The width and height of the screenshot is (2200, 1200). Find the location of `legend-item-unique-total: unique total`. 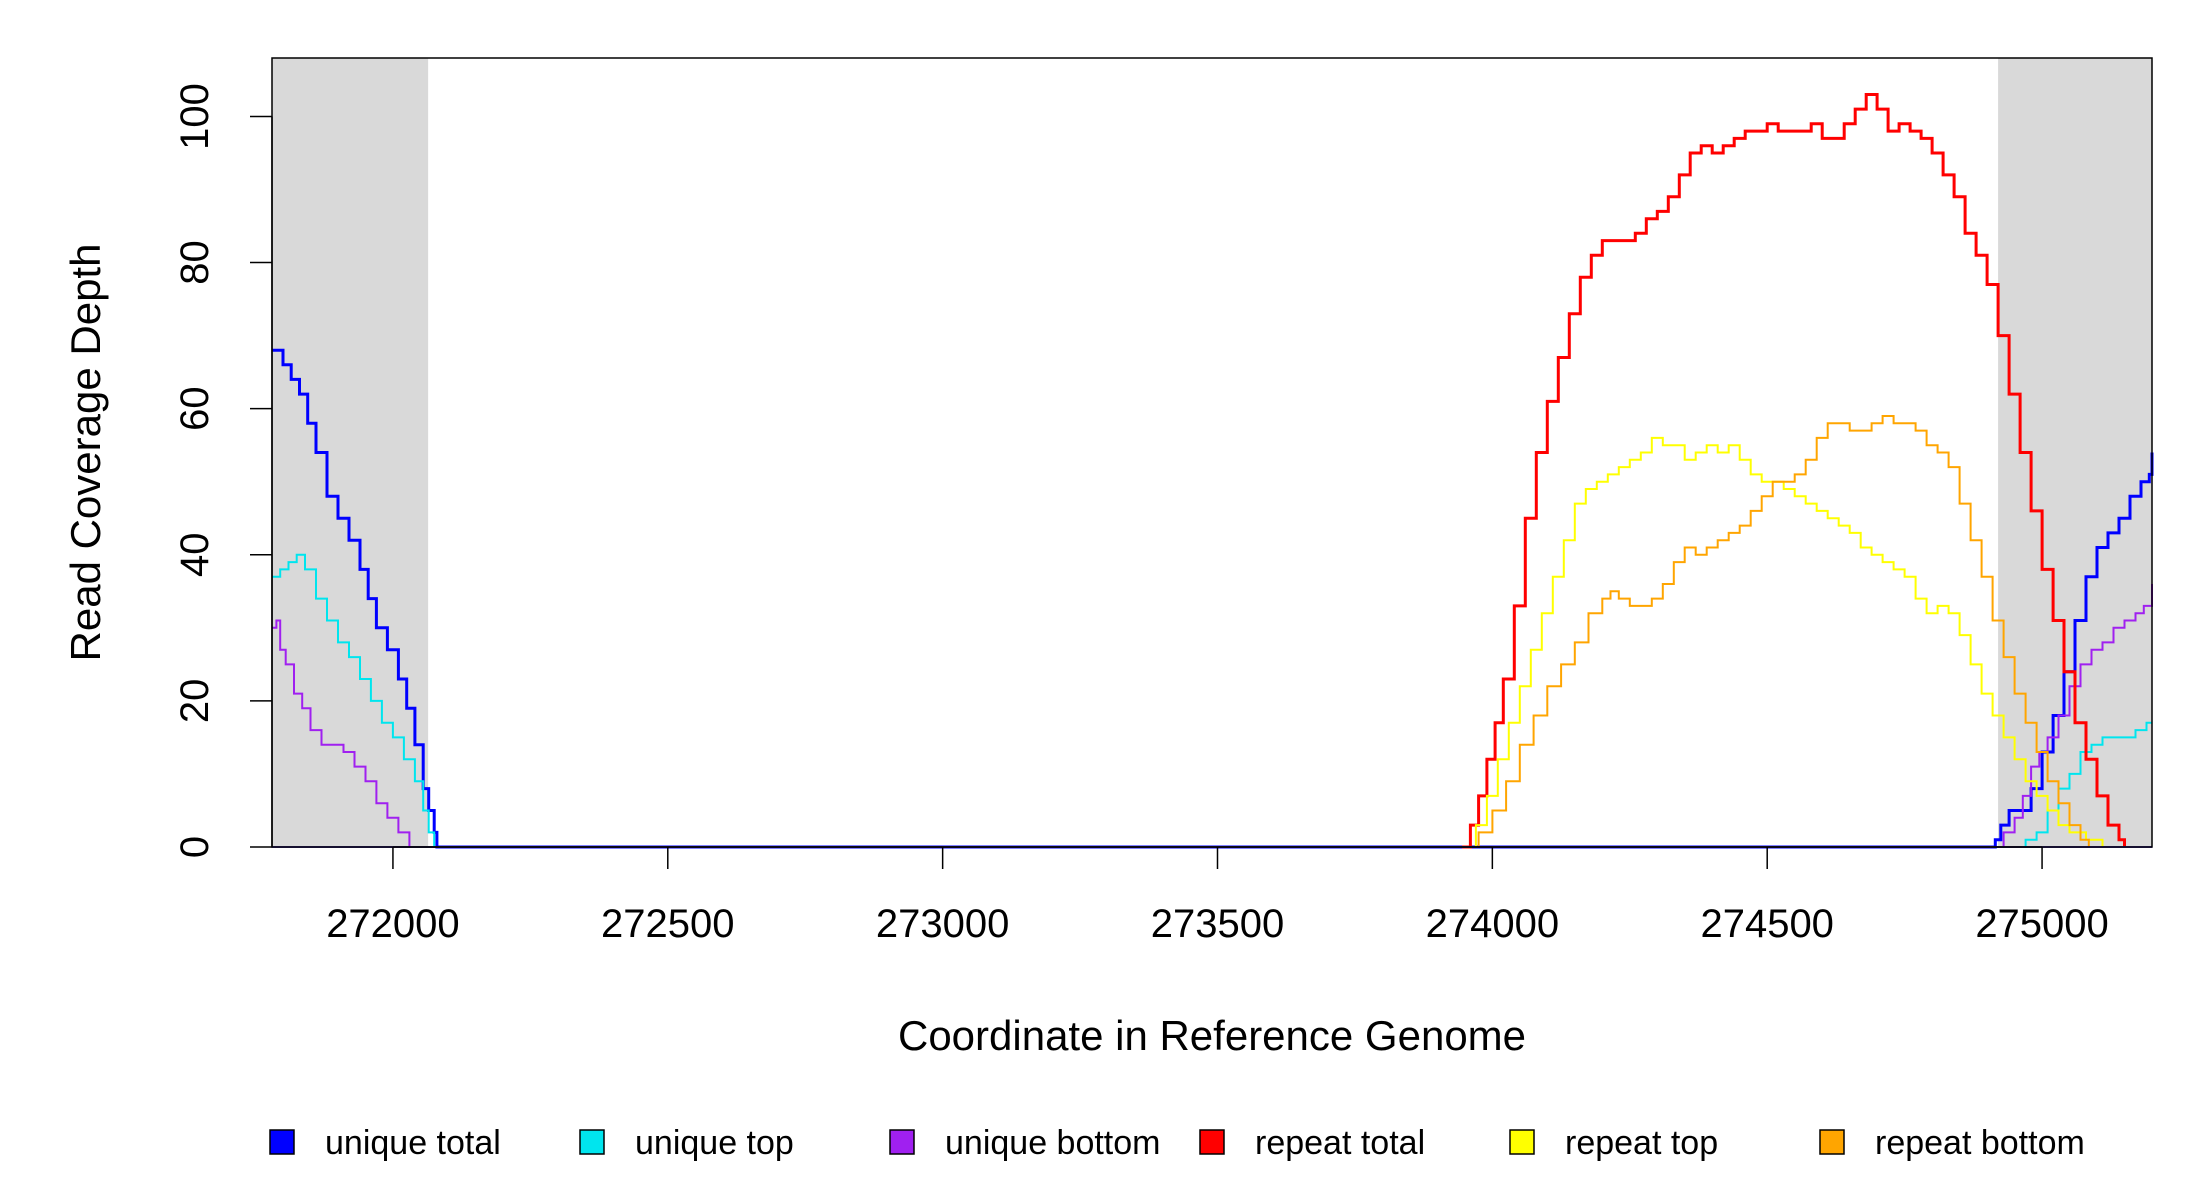

legend-item-unique-total: unique total is located at coordinates (385, 1143).